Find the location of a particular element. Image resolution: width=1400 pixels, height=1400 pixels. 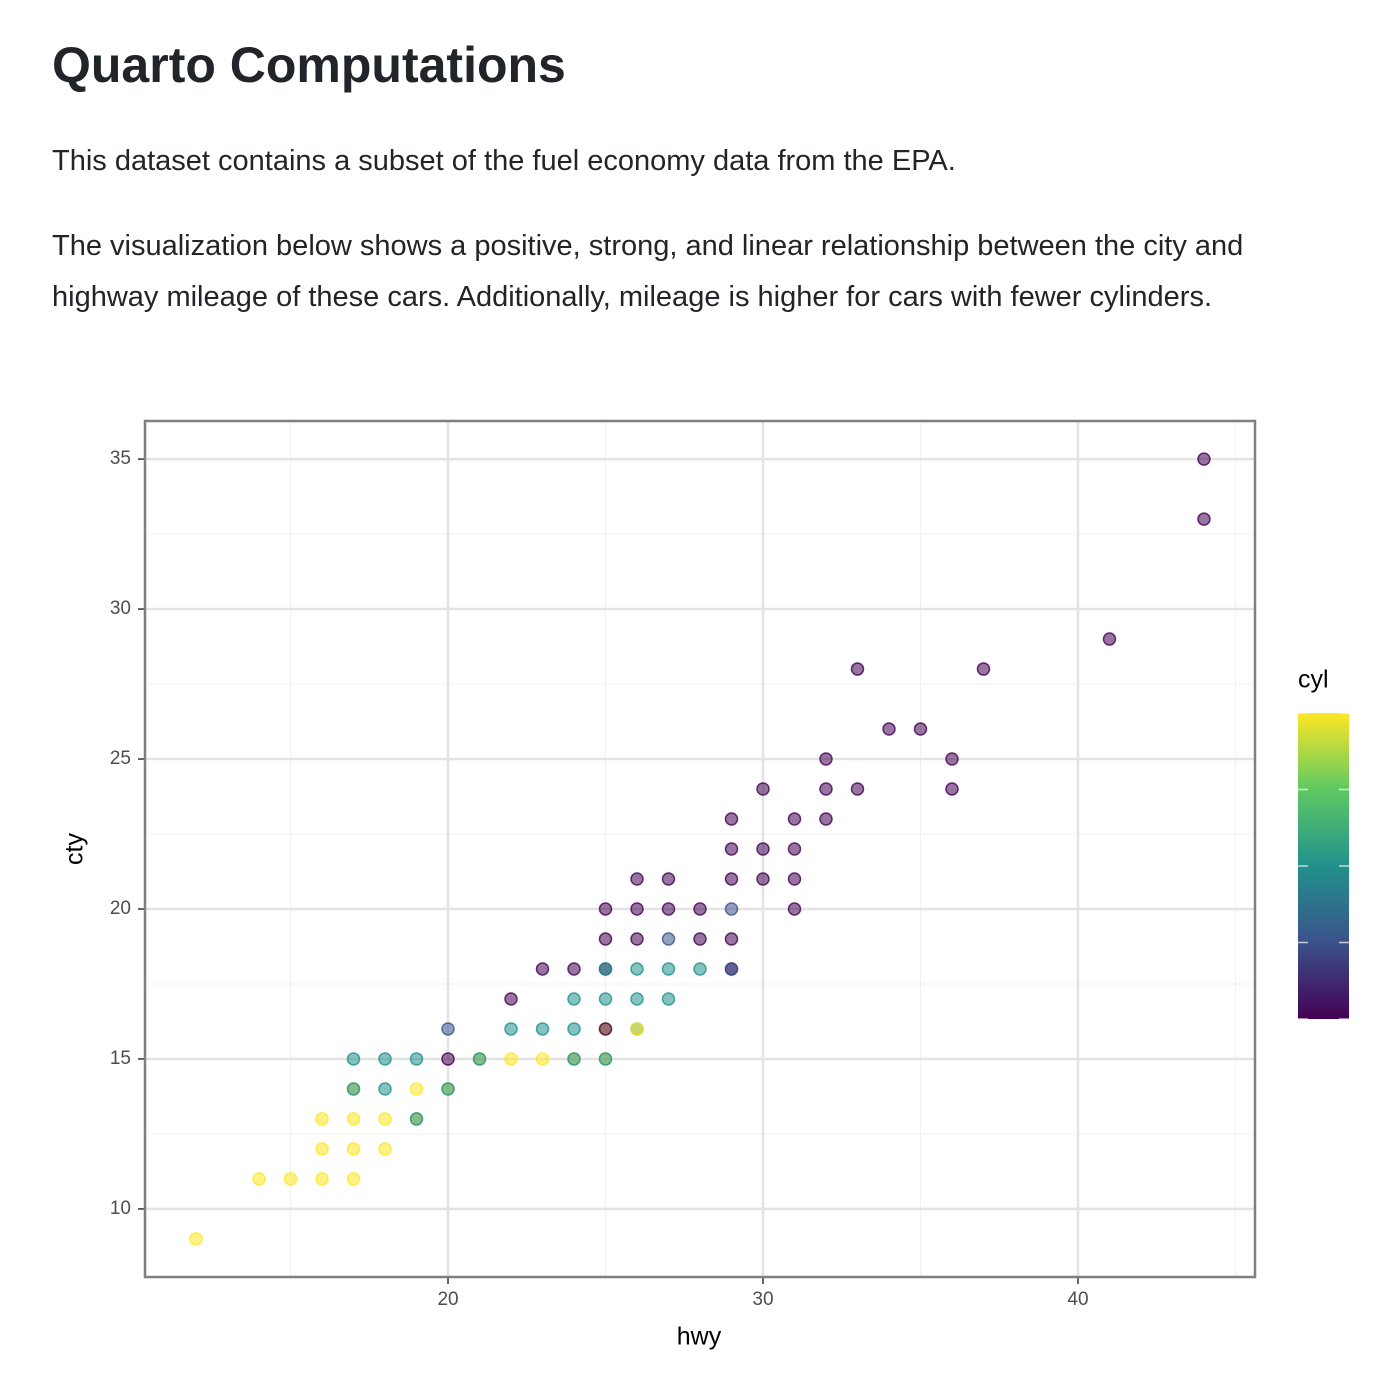

y-tick-label: 30 is located at coordinates (120, 608).